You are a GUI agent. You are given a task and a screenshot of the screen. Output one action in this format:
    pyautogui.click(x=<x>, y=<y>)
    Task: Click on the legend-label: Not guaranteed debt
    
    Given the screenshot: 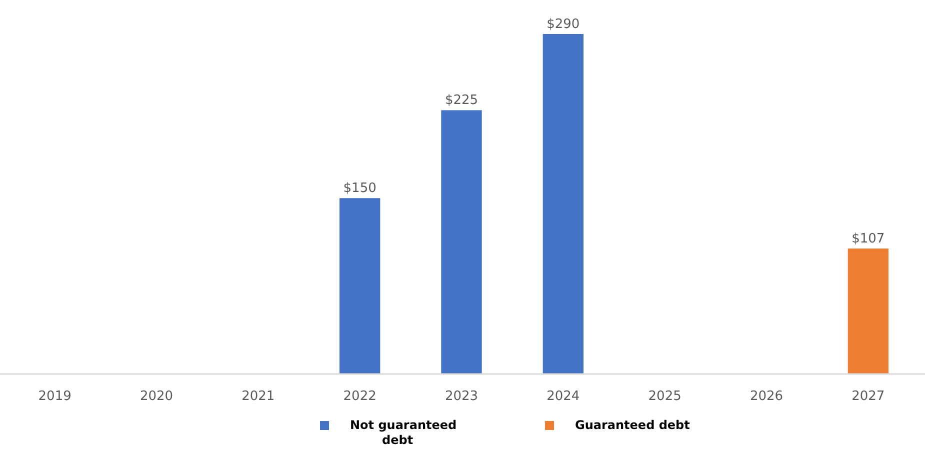 What is the action you would take?
    pyautogui.click(x=403, y=432)
    